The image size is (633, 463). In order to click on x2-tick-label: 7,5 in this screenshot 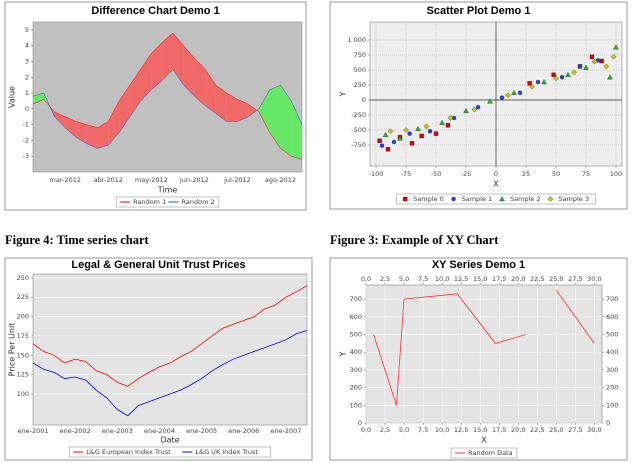, I will do `click(423, 279)`.